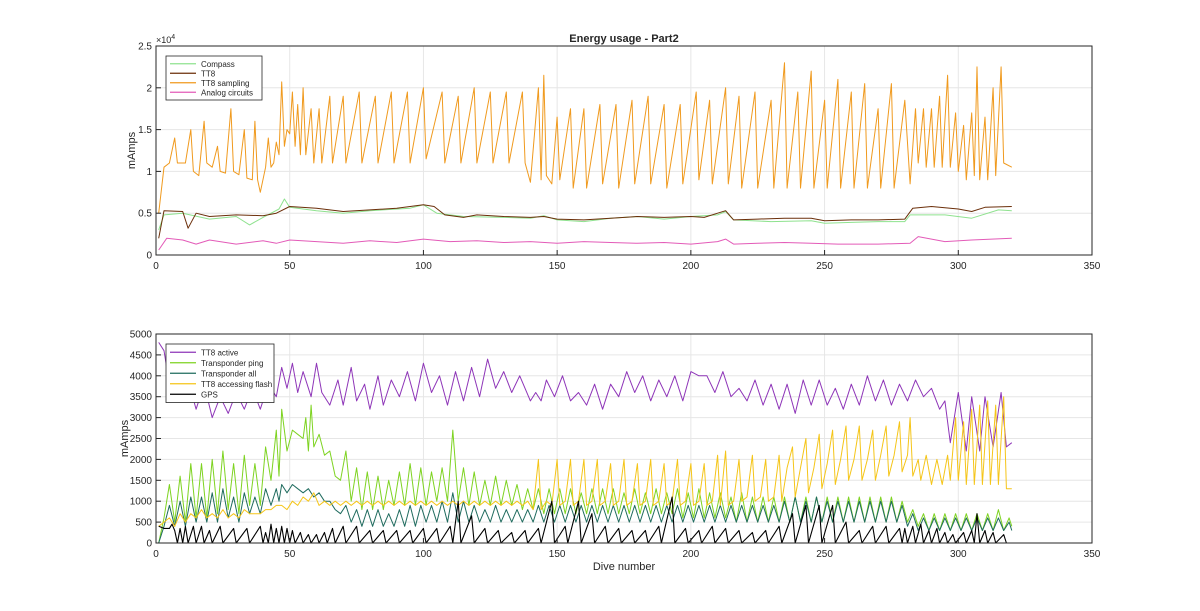 The height and width of the screenshot is (611, 1200). Describe the element at coordinates (423, 554) in the screenshot. I see `bottom-x-tick-label: 100` at that location.